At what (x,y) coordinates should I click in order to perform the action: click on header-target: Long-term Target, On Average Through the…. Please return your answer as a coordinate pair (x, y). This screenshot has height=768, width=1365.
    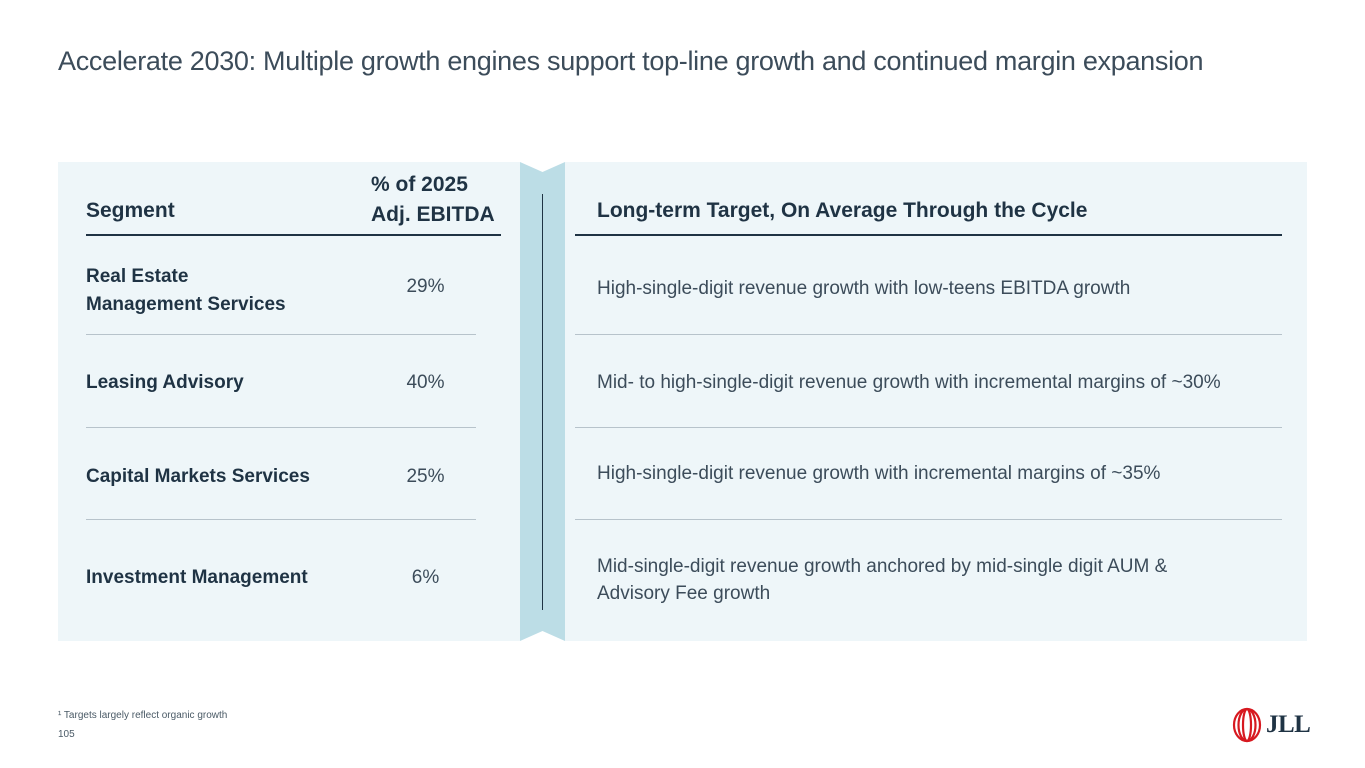
    Looking at the image, I should click on (842, 210).